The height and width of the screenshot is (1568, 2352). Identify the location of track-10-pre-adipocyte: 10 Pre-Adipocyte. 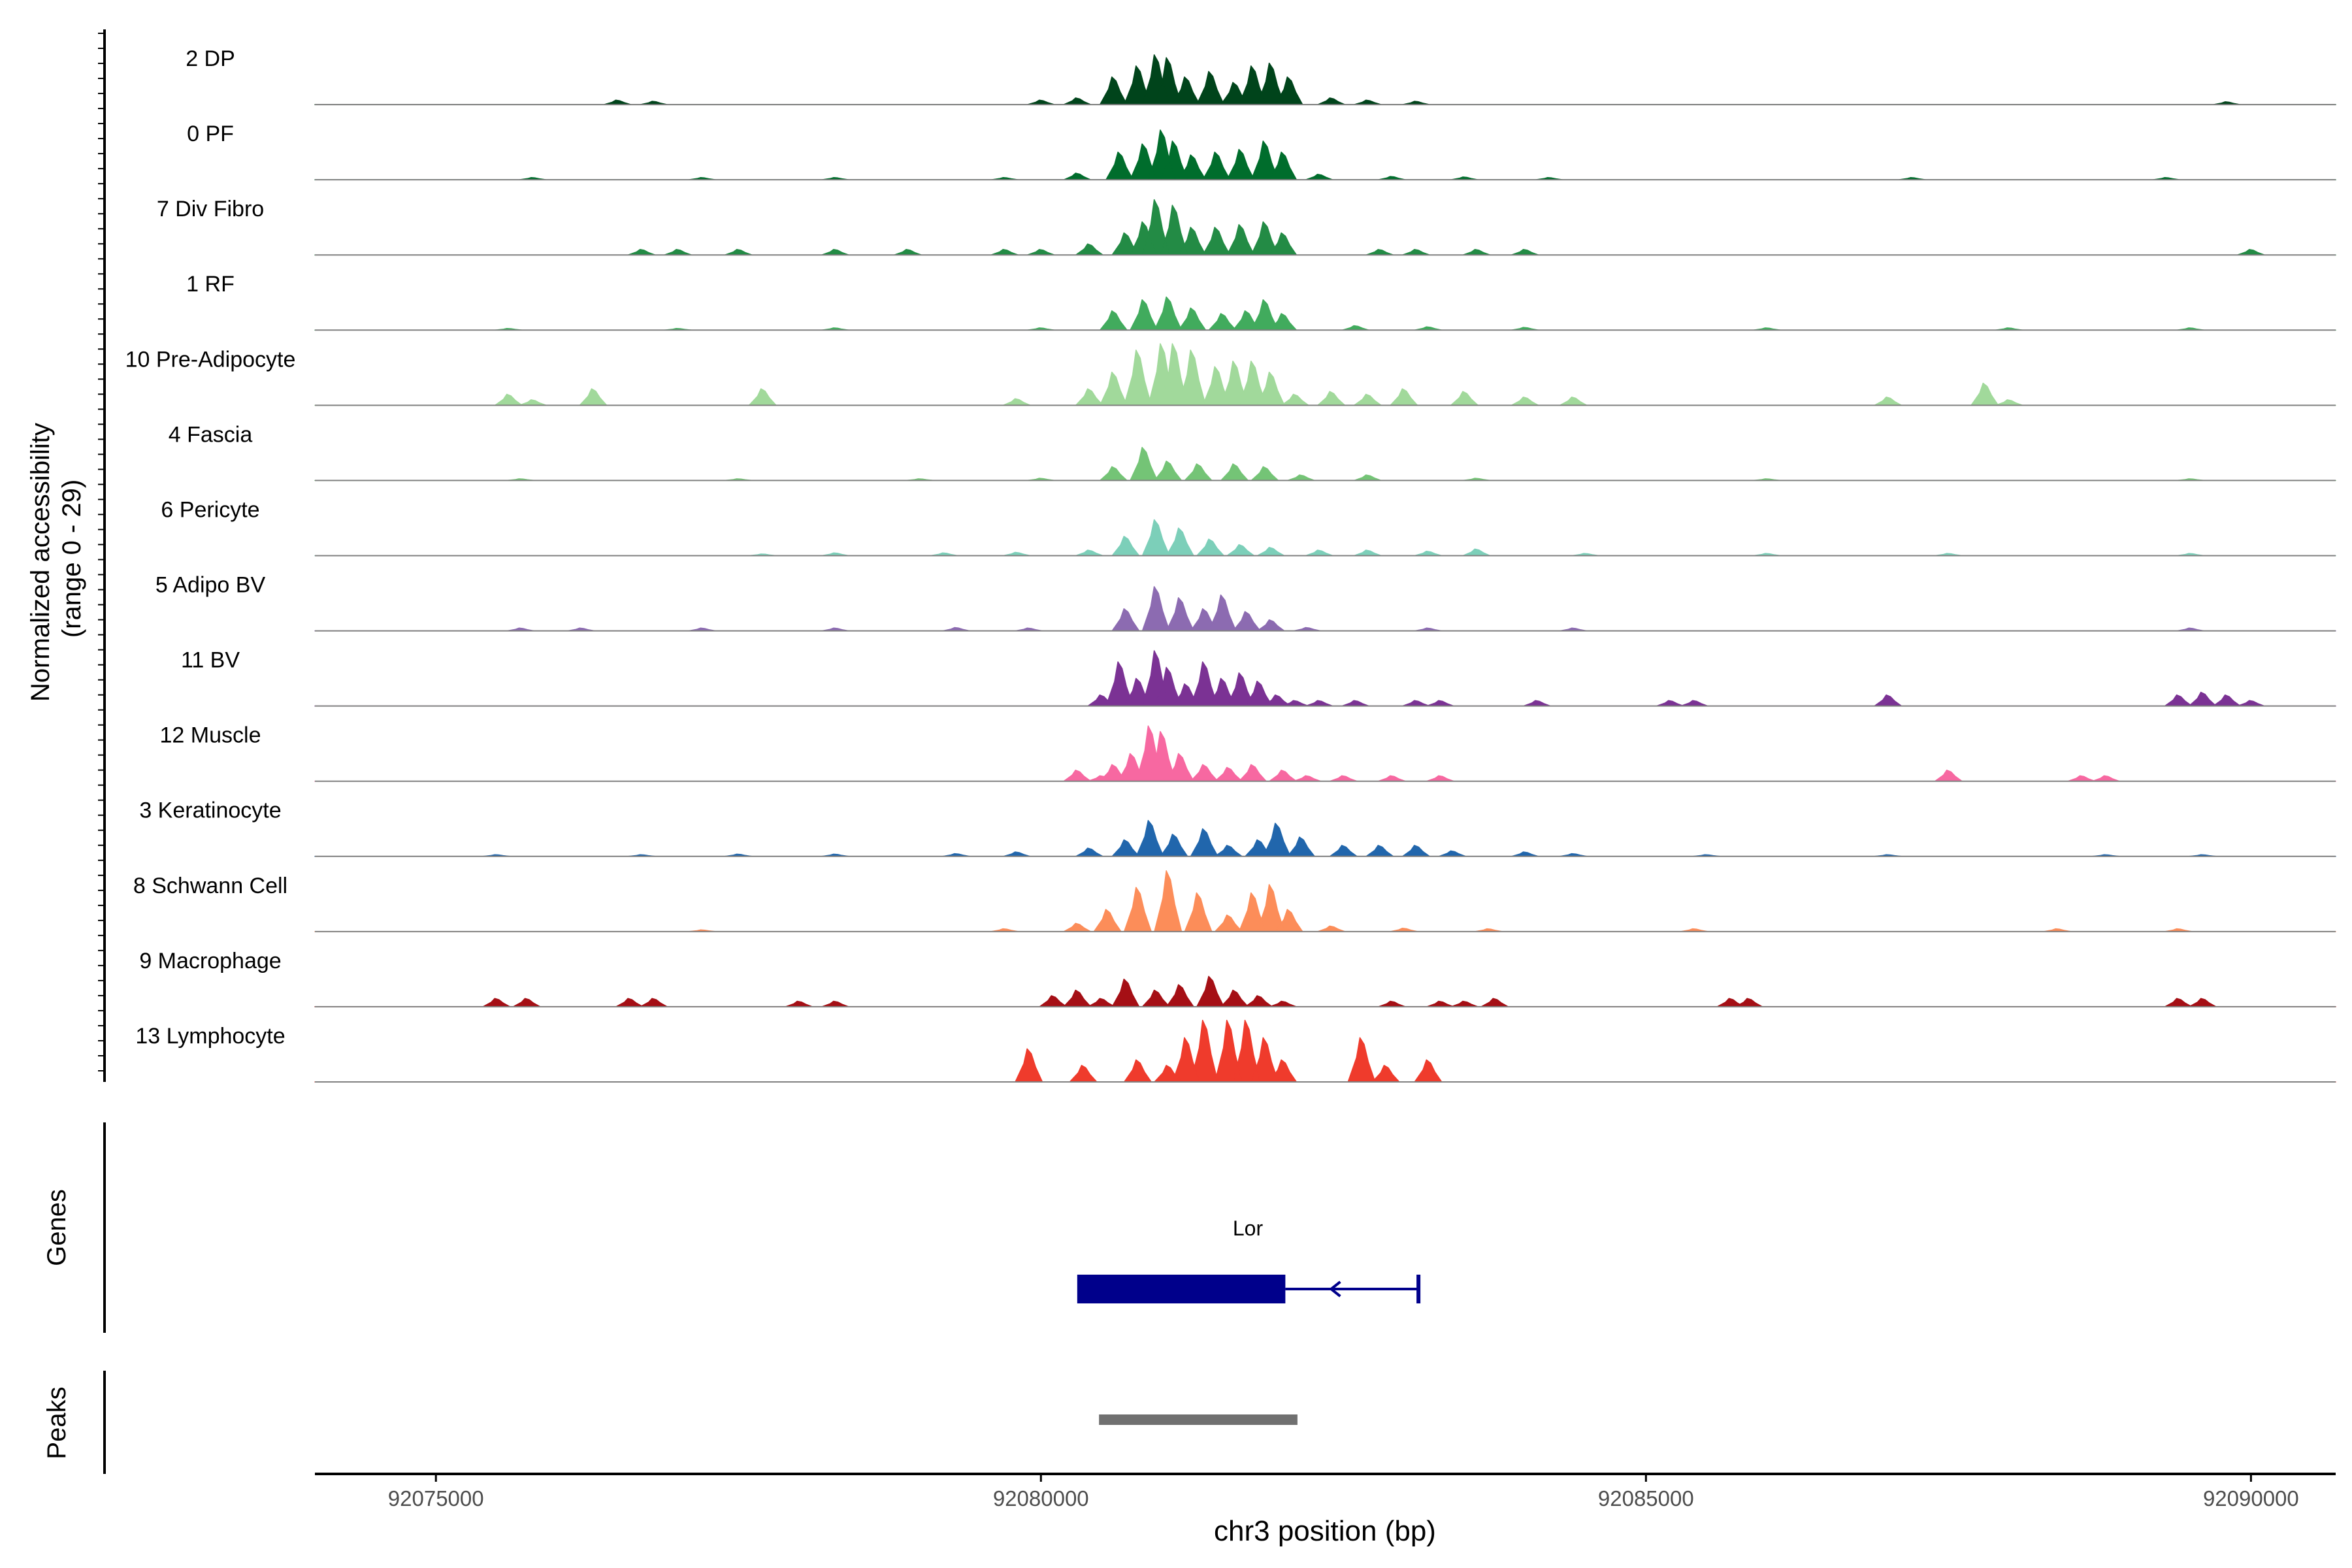
(1230, 374).